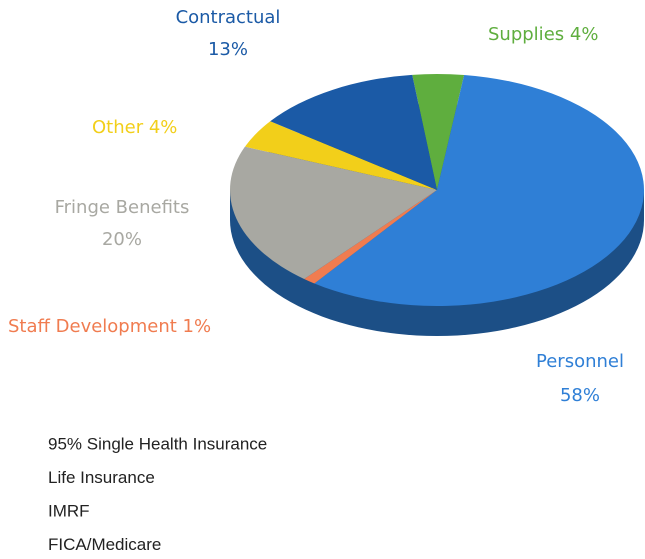 Image resolution: width=645 pixels, height=559 pixels. Describe the element at coordinates (92, 326) in the screenshot. I see `category-label: Staff Development` at that location.